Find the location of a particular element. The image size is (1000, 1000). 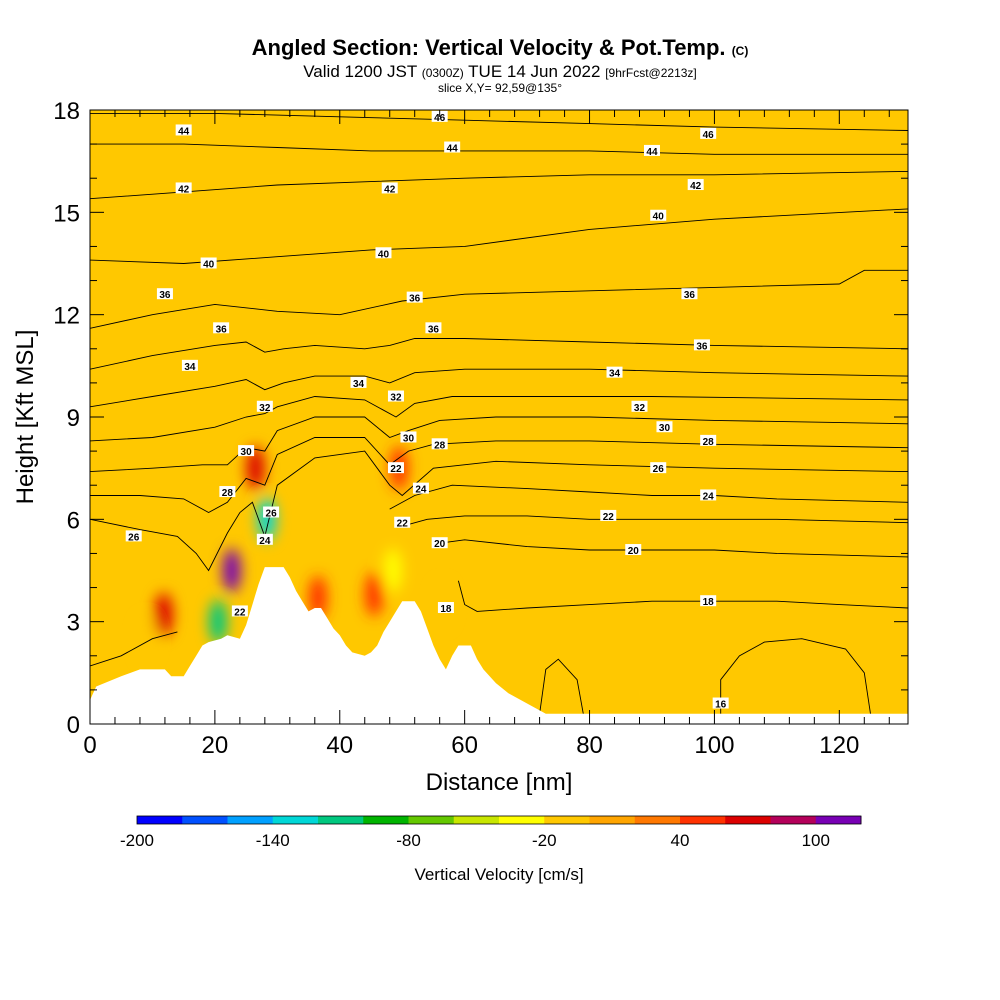

contour-label-30: 26 is located at coordinates (658, 468).